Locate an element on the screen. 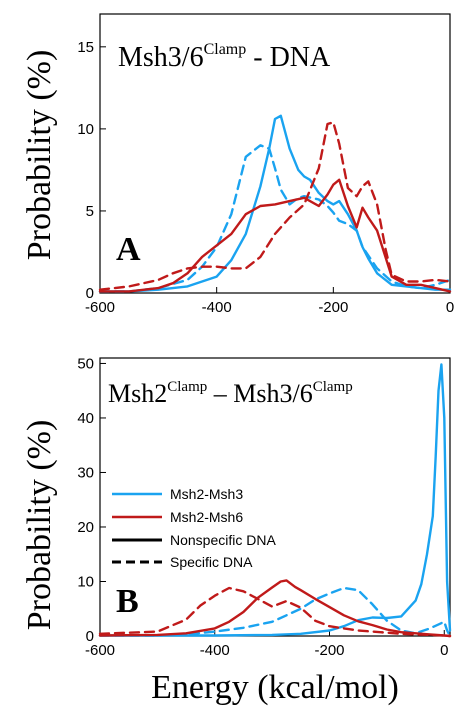 This screenshot has width=454, height=709. y-axis-label-top: Probability (%) is located at coordinates (39, 155).